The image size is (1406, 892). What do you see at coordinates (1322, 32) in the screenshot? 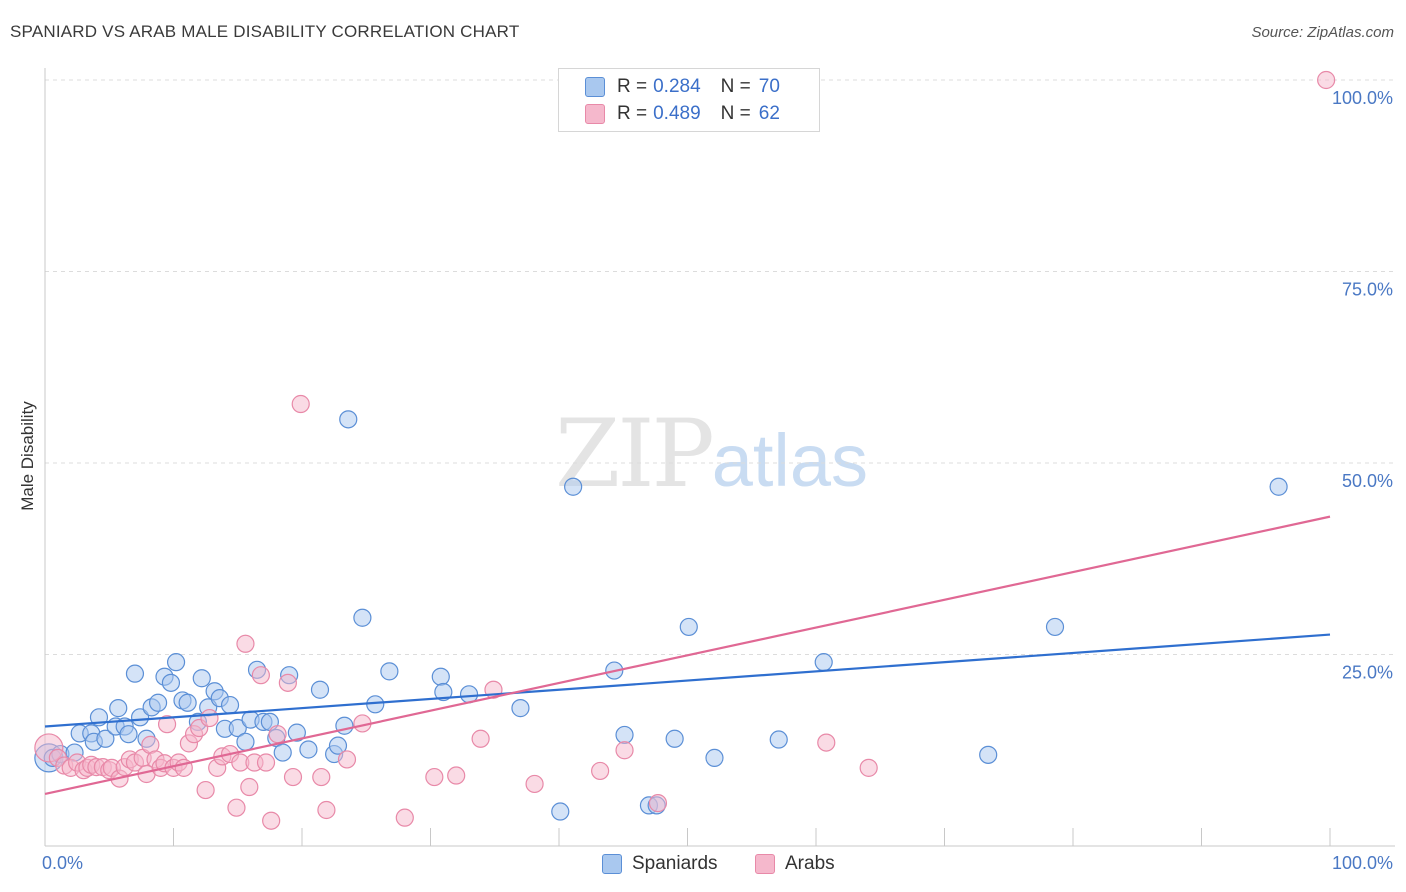
I see `source-note: Source: ZipAtlas.com` at bounding box center [1322, 32].